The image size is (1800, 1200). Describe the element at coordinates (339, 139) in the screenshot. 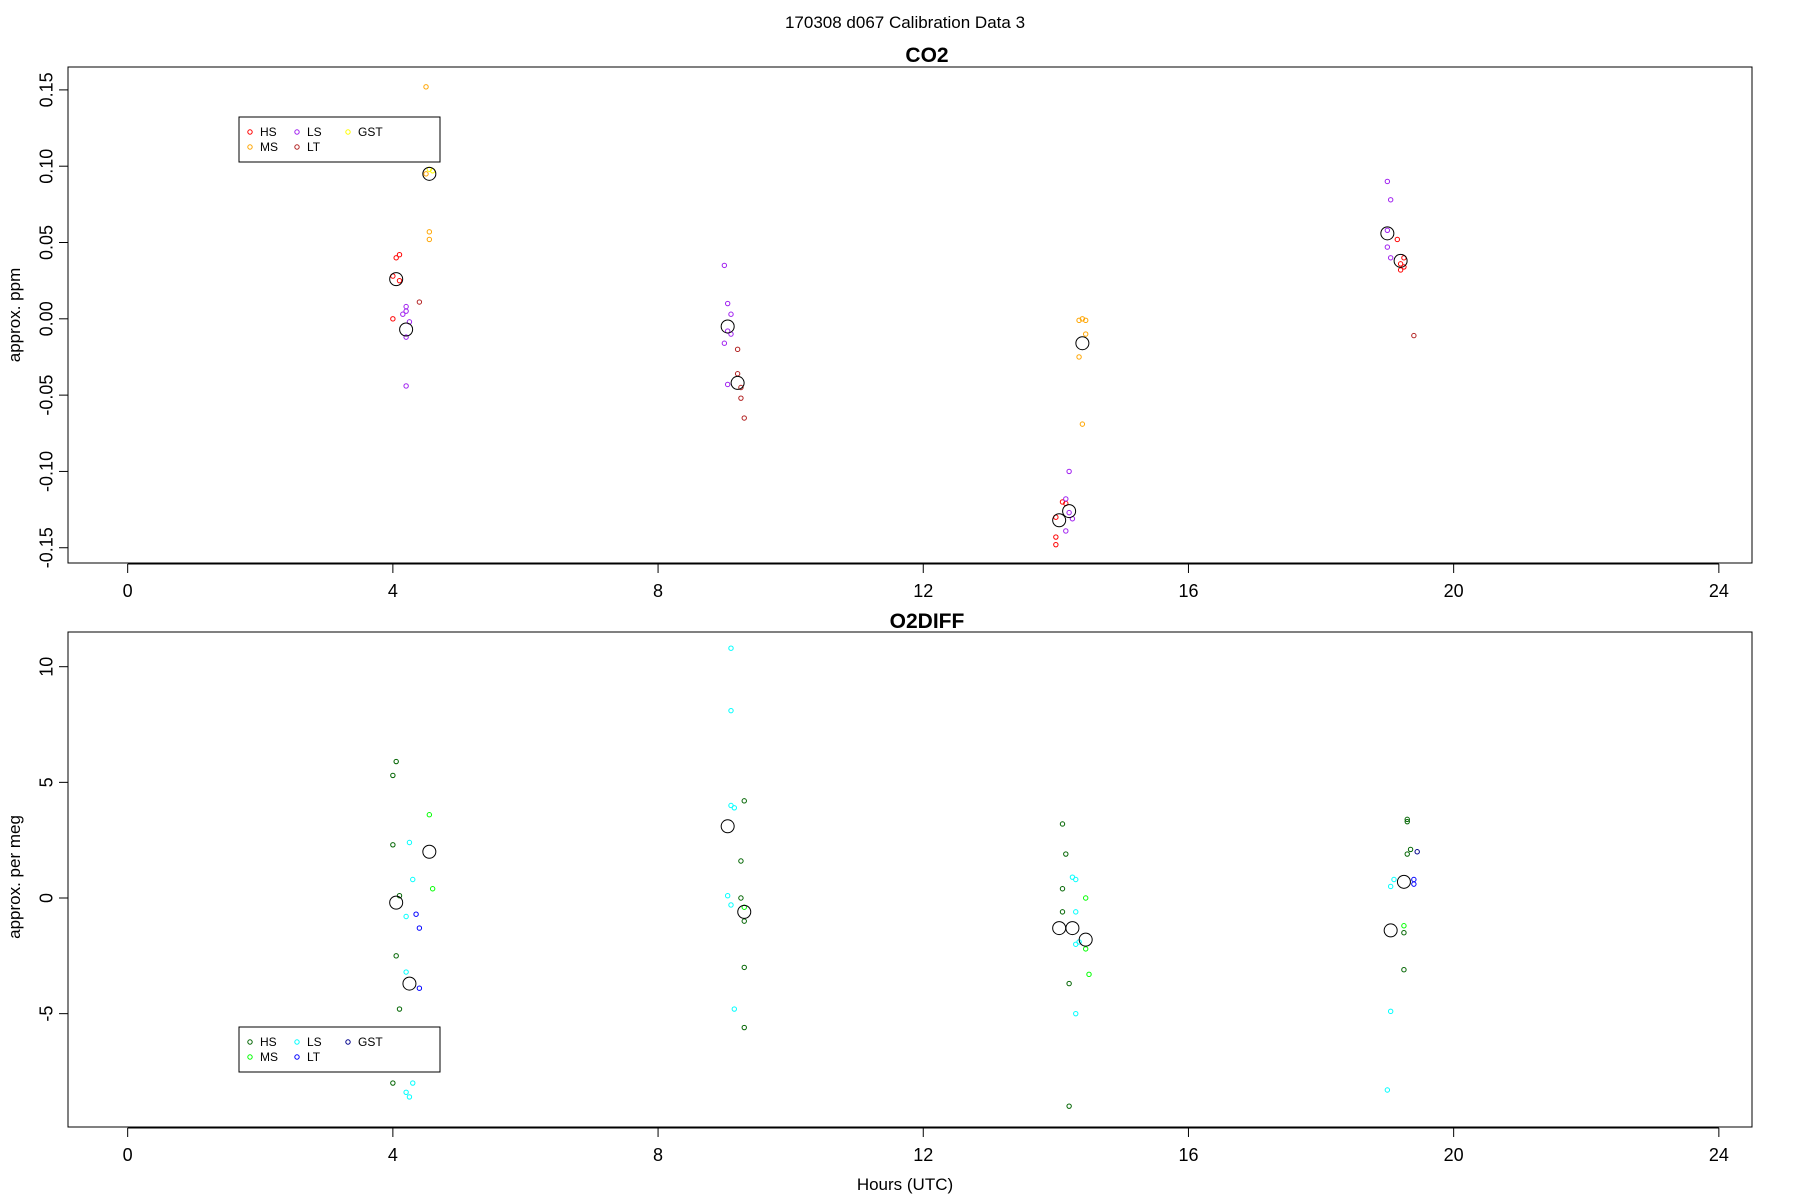

I see `legend-box` at that location.